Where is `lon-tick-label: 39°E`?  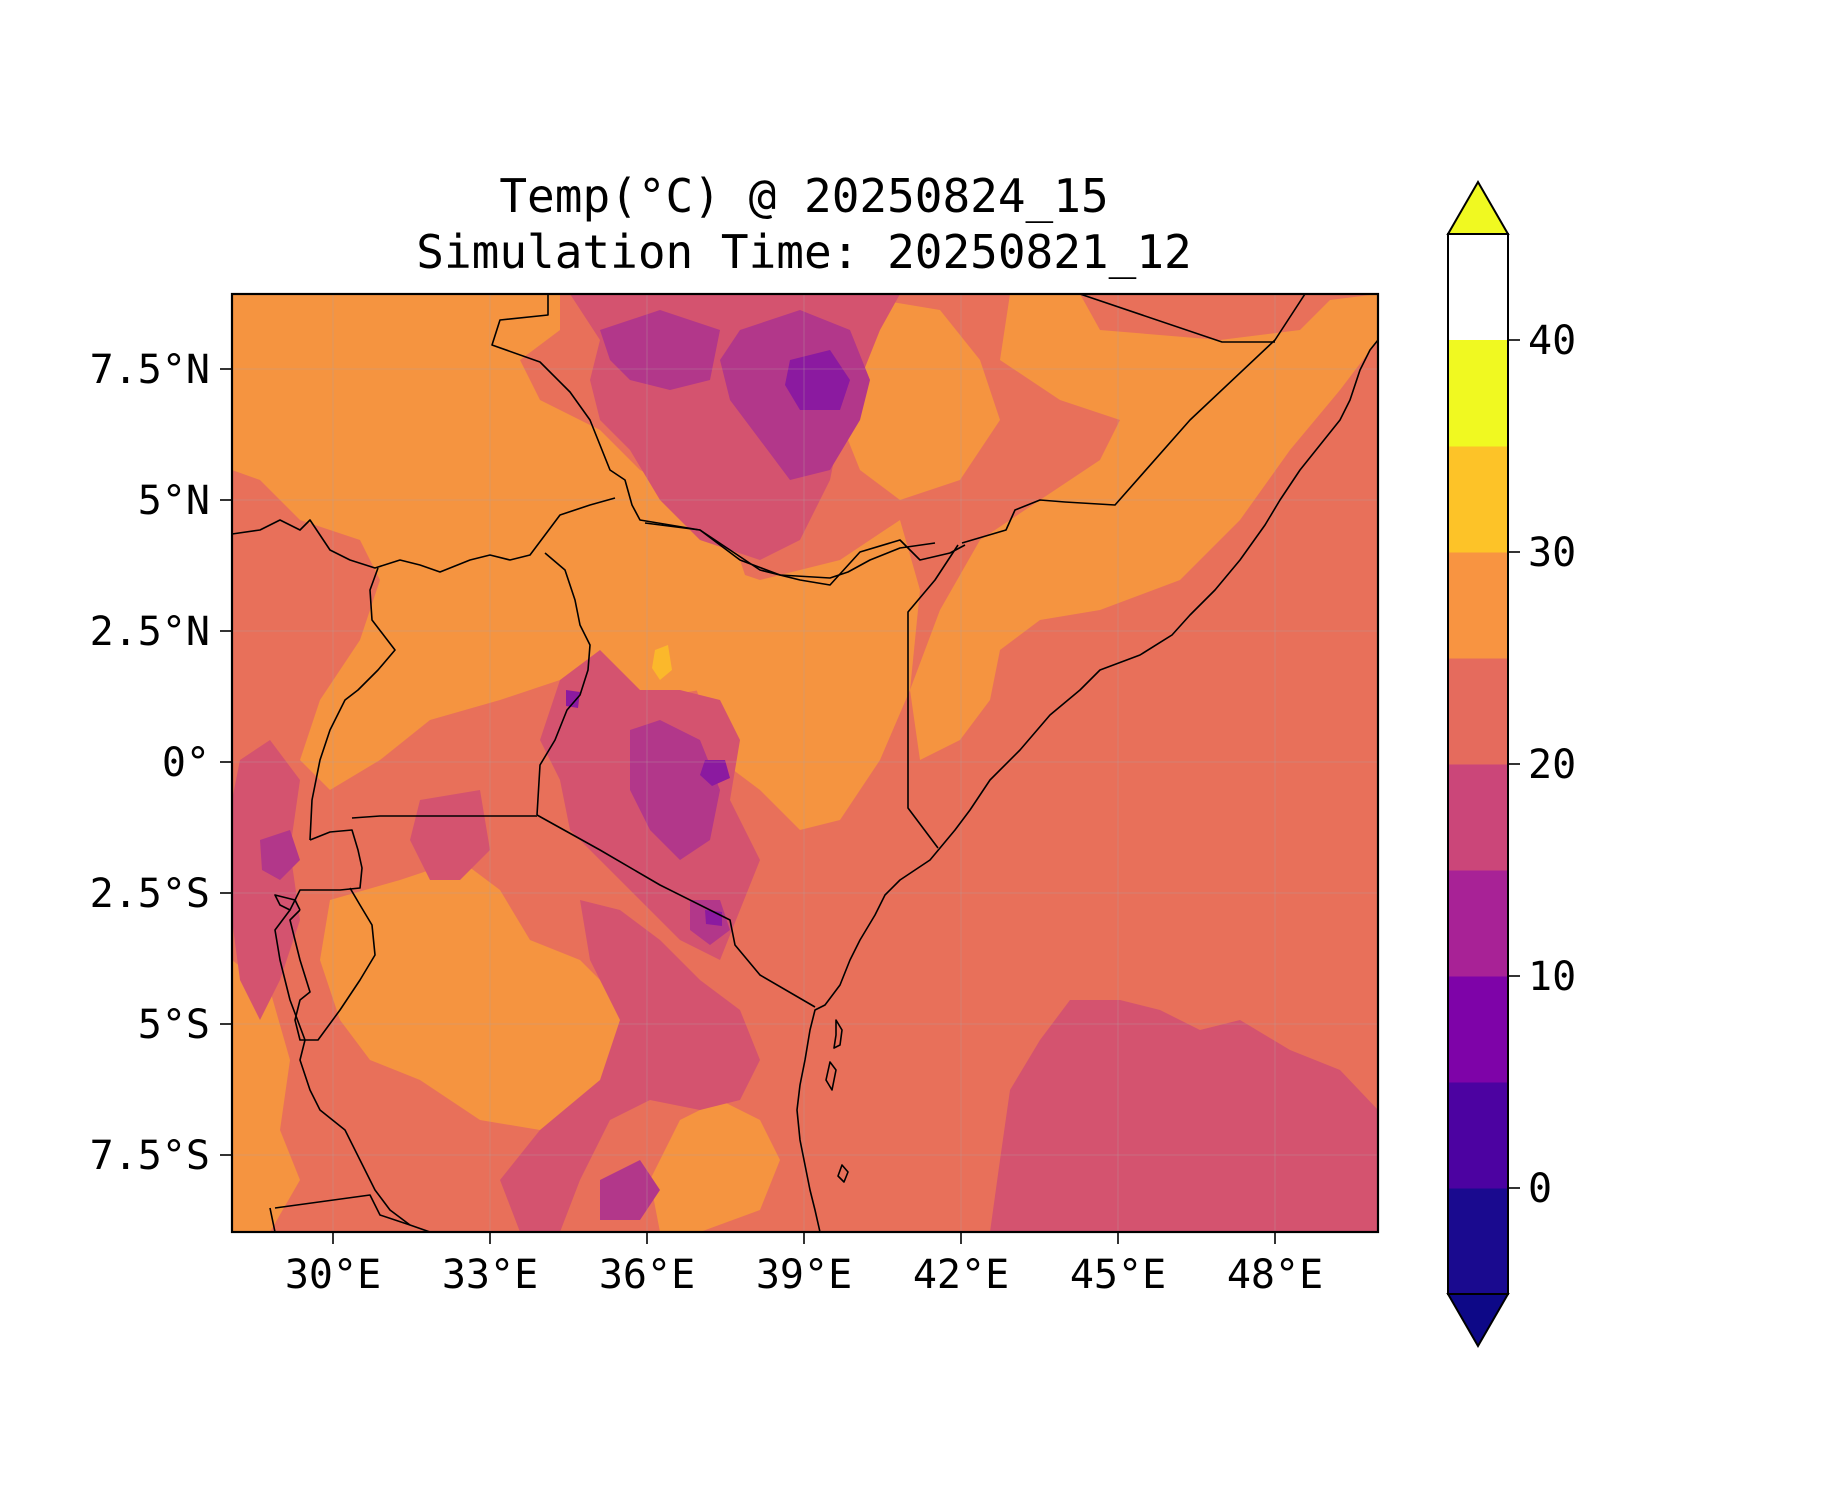 lon-tick-label: 39°E is located at coordinates (804, 1275).